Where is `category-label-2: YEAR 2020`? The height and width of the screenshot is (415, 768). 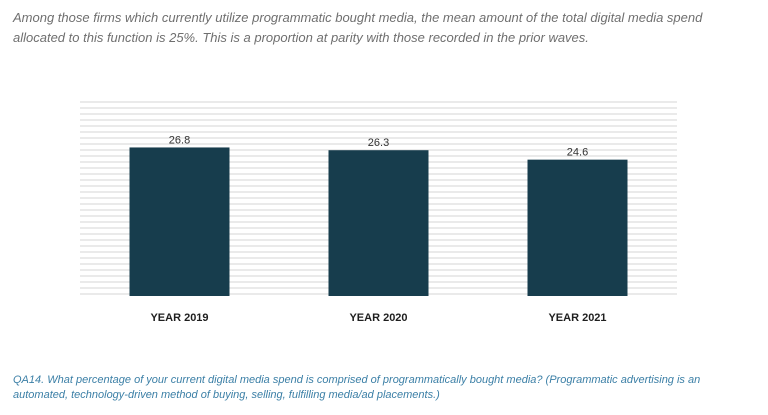 category-label-2: YEAR 2020 is located at coordinates (378, 318).